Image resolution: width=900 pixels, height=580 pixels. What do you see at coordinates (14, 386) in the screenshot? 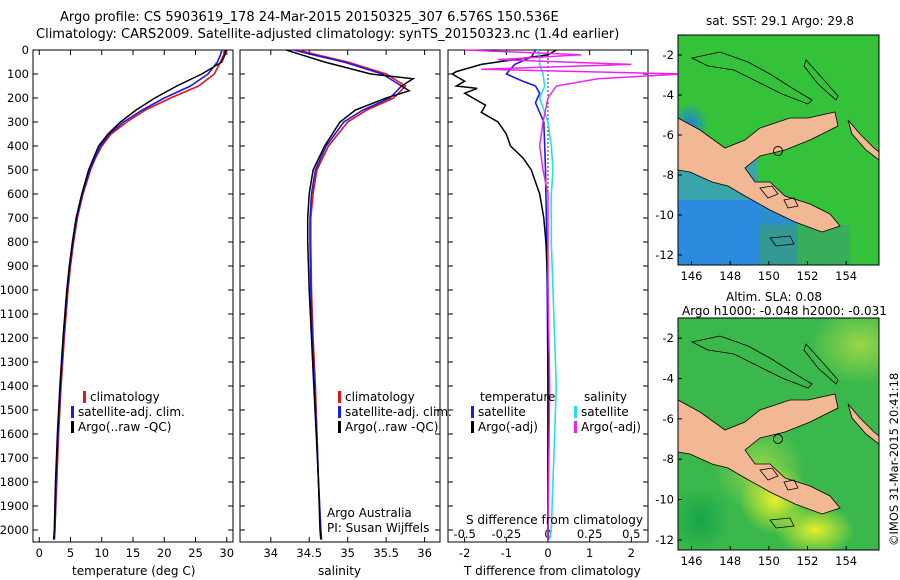
I see `y-tick-label: 1400` at bounding box center [14, 386].